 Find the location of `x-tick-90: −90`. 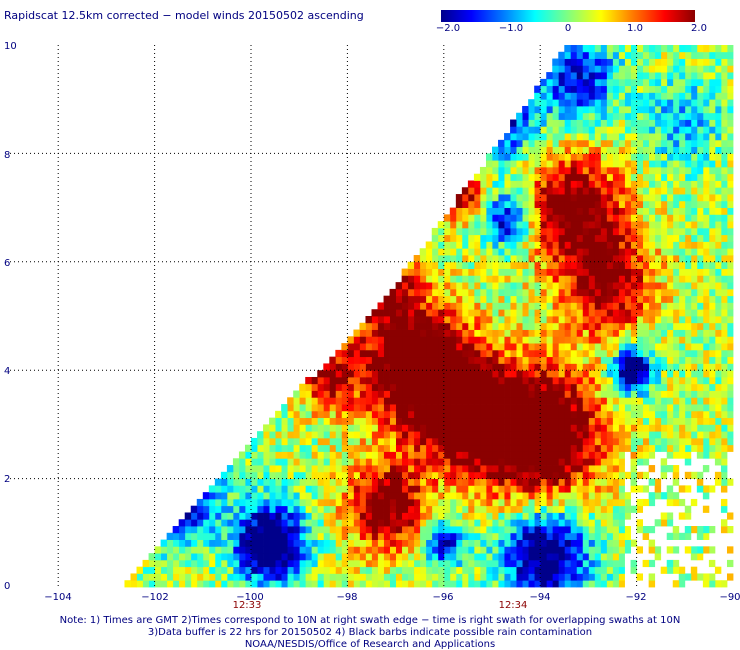

x-tick-90: −90 is located at coordinates (729, 597).